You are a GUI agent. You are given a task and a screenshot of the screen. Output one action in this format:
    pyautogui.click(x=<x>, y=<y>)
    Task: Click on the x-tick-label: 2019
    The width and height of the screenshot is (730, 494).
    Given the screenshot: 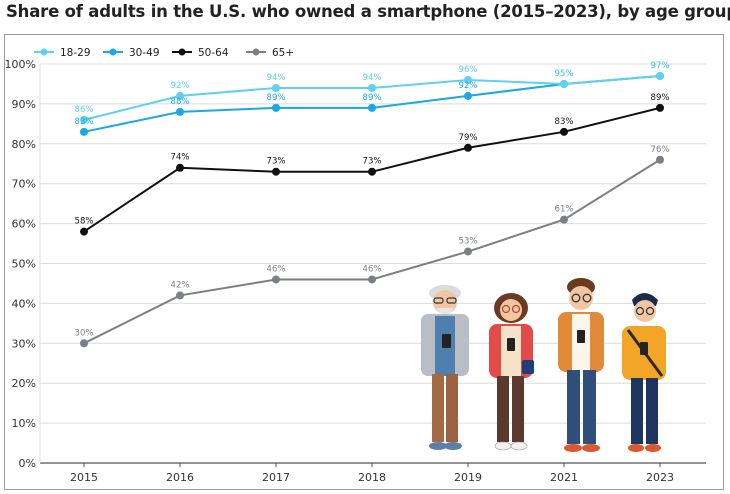 What is the action you would take?
    pyautogui.click(x=468, y=477)
    